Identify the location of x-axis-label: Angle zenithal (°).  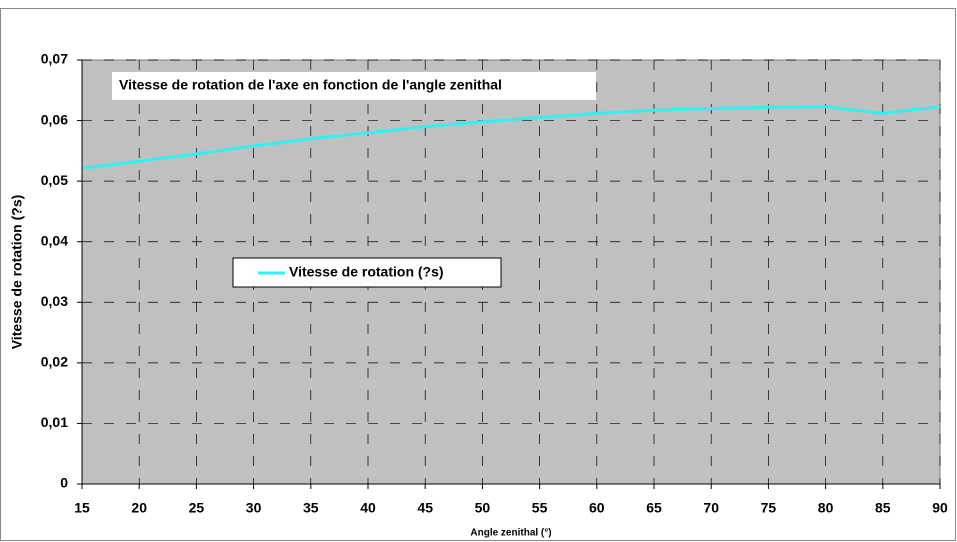
(510, 533).